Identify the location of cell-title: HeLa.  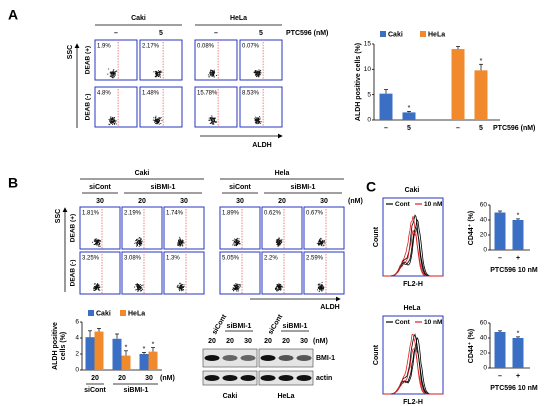
(411, 308).